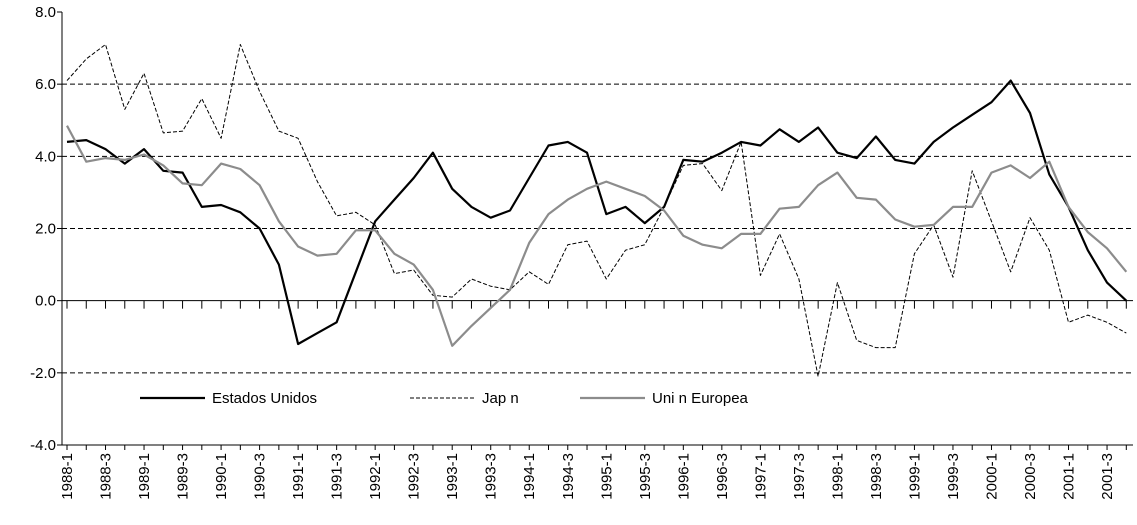  Describe the element at coordinates (953, 476) in the screenshot. I see `x-tick-label: 1999-3` at that location.